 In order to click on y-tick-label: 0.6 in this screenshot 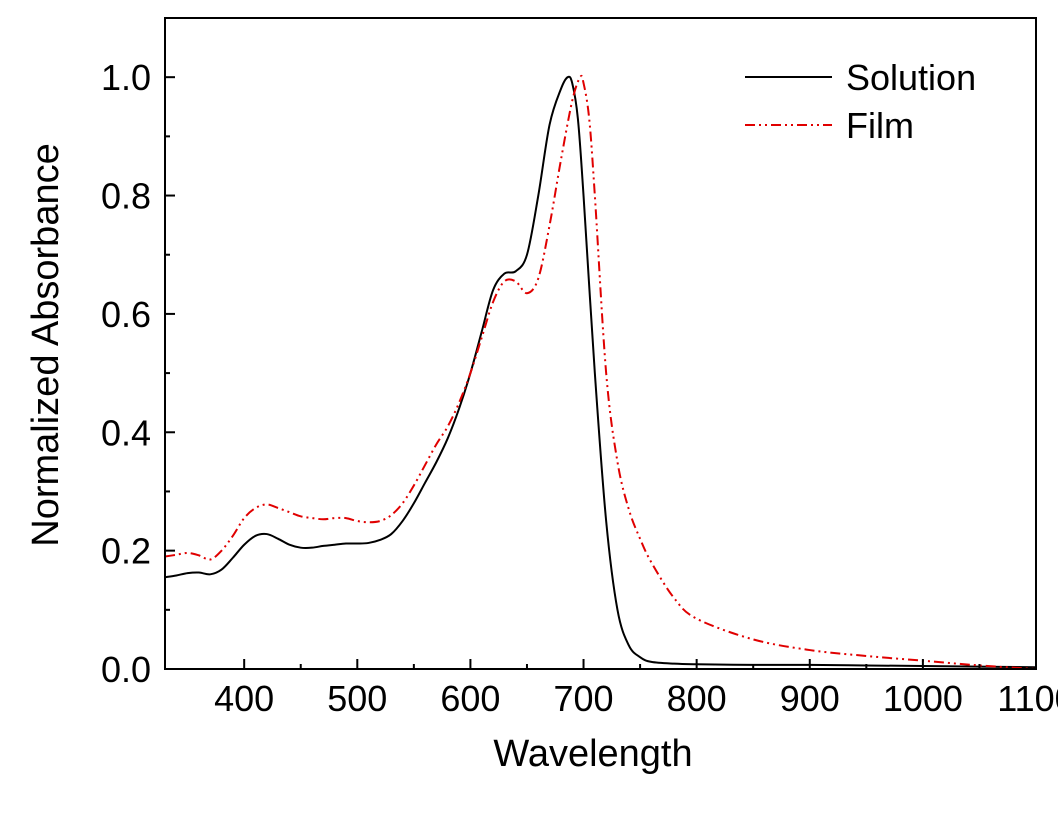, I will do `click(126, 314)`.